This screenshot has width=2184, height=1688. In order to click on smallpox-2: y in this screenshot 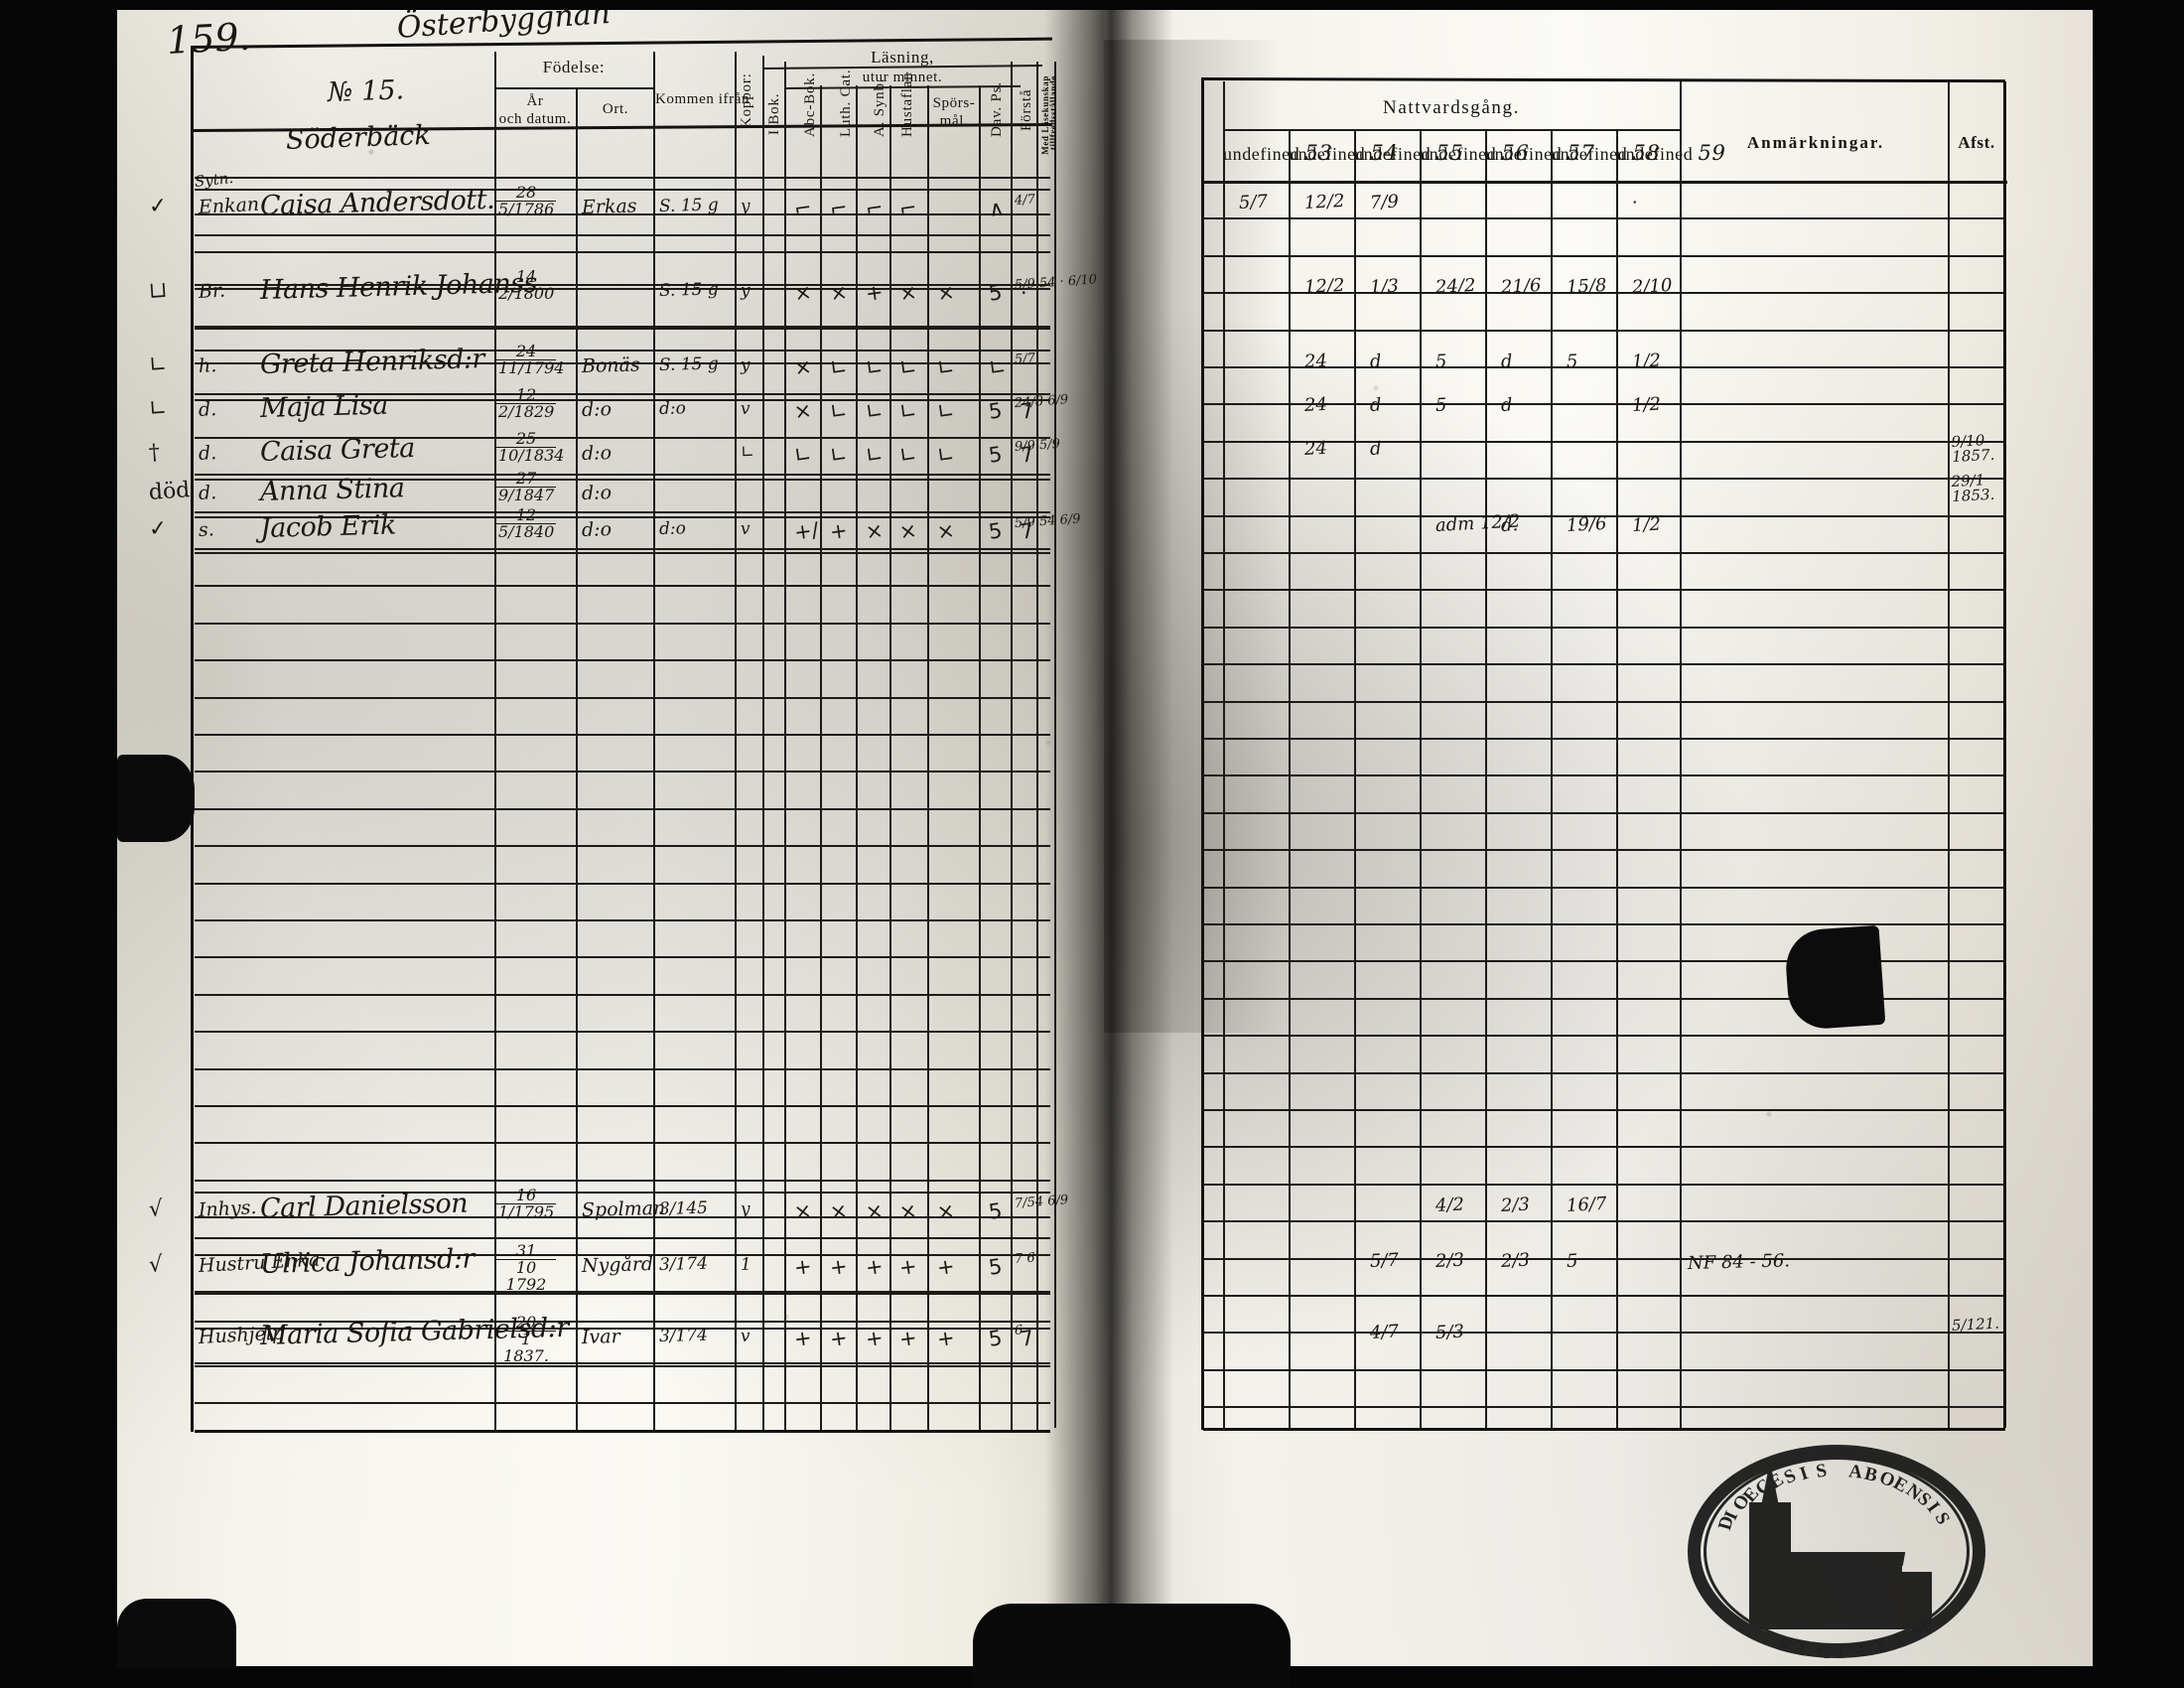, I will do `click(745, 364)`.